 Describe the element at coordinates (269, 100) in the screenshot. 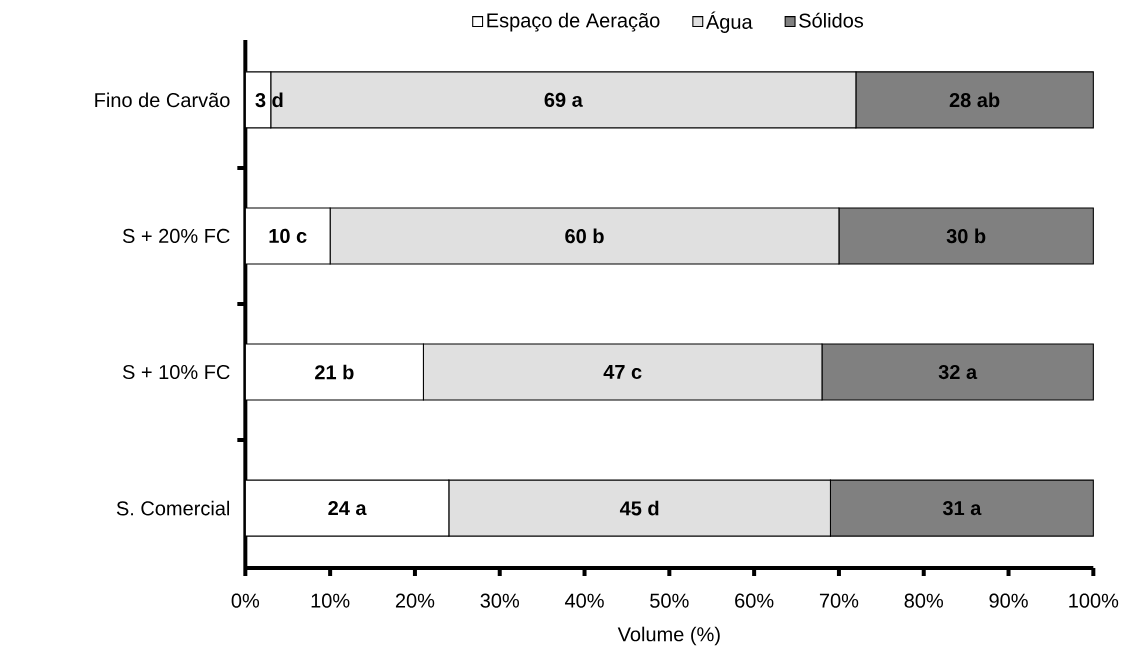

I see `data-label: 3 d` at that location.